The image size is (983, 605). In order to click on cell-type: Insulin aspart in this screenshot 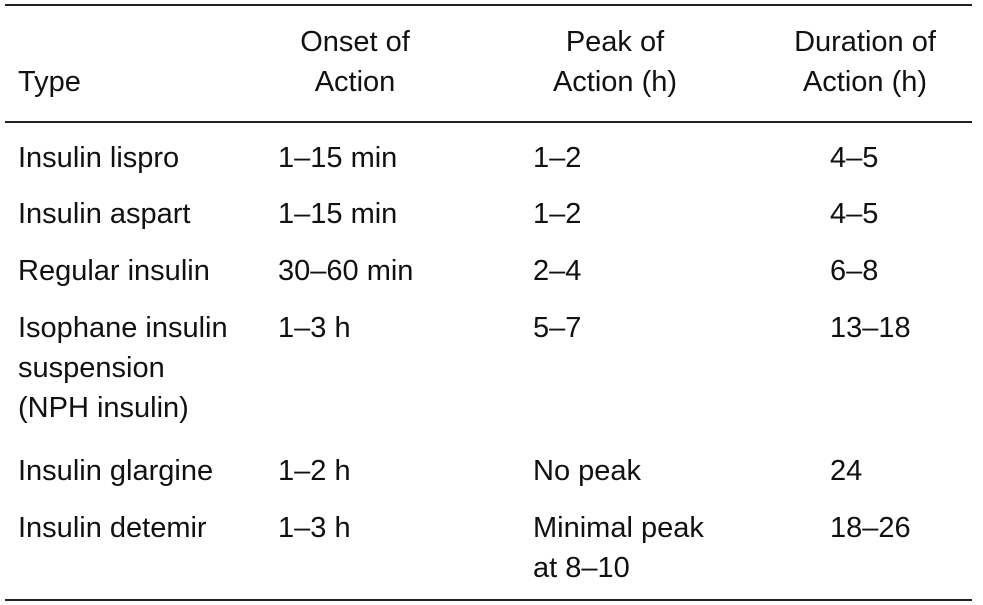, I will do `click(104, 214)`.